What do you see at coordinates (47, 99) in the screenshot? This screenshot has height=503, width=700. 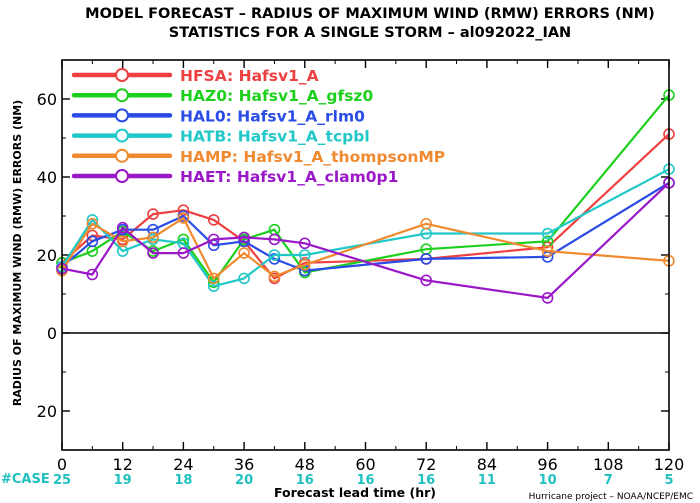 I see `y-tick-label: 60` at bounding box center [47, 99].